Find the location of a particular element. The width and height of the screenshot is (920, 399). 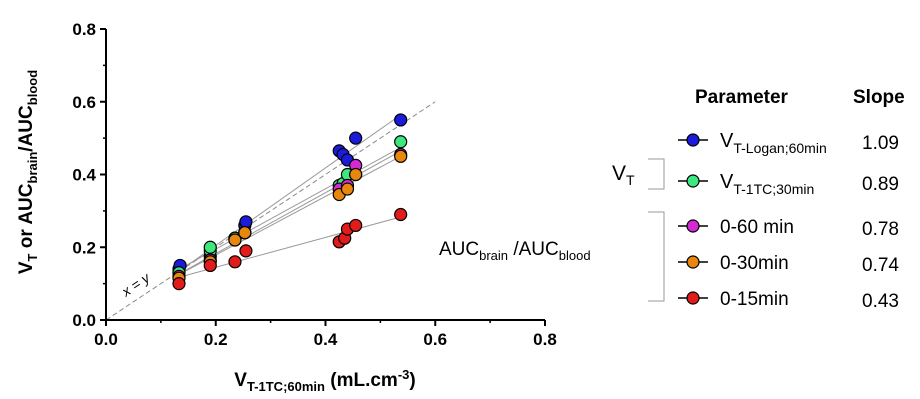

y-tick-label: 0.2 is located at coordinates (84, 247).